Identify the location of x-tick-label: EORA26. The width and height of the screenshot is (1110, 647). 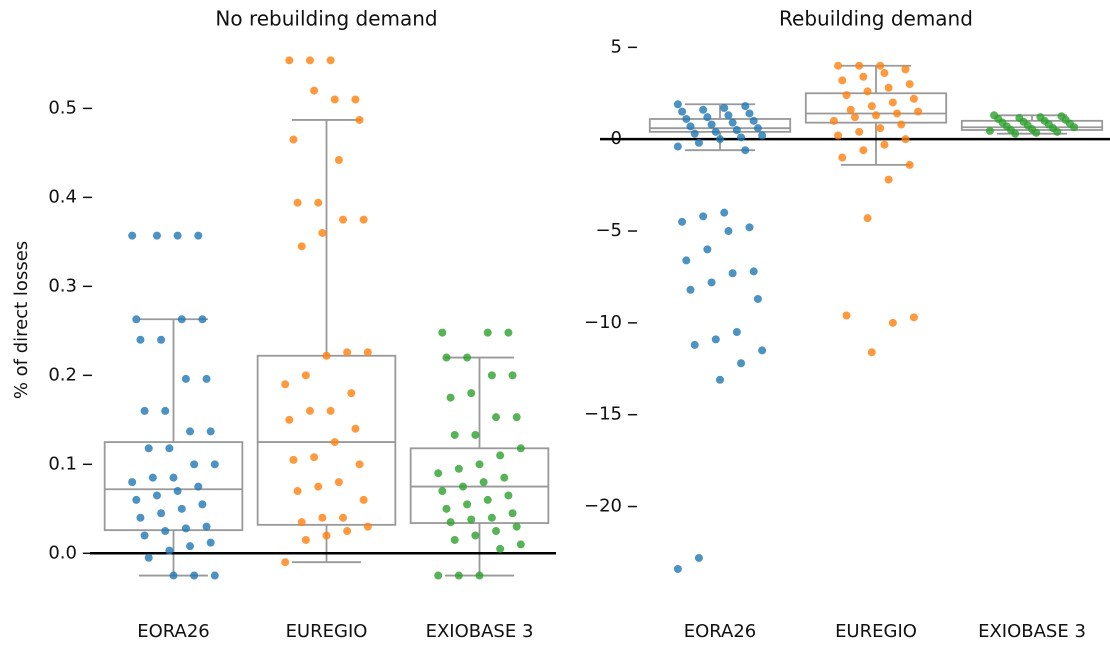
(720, 631).